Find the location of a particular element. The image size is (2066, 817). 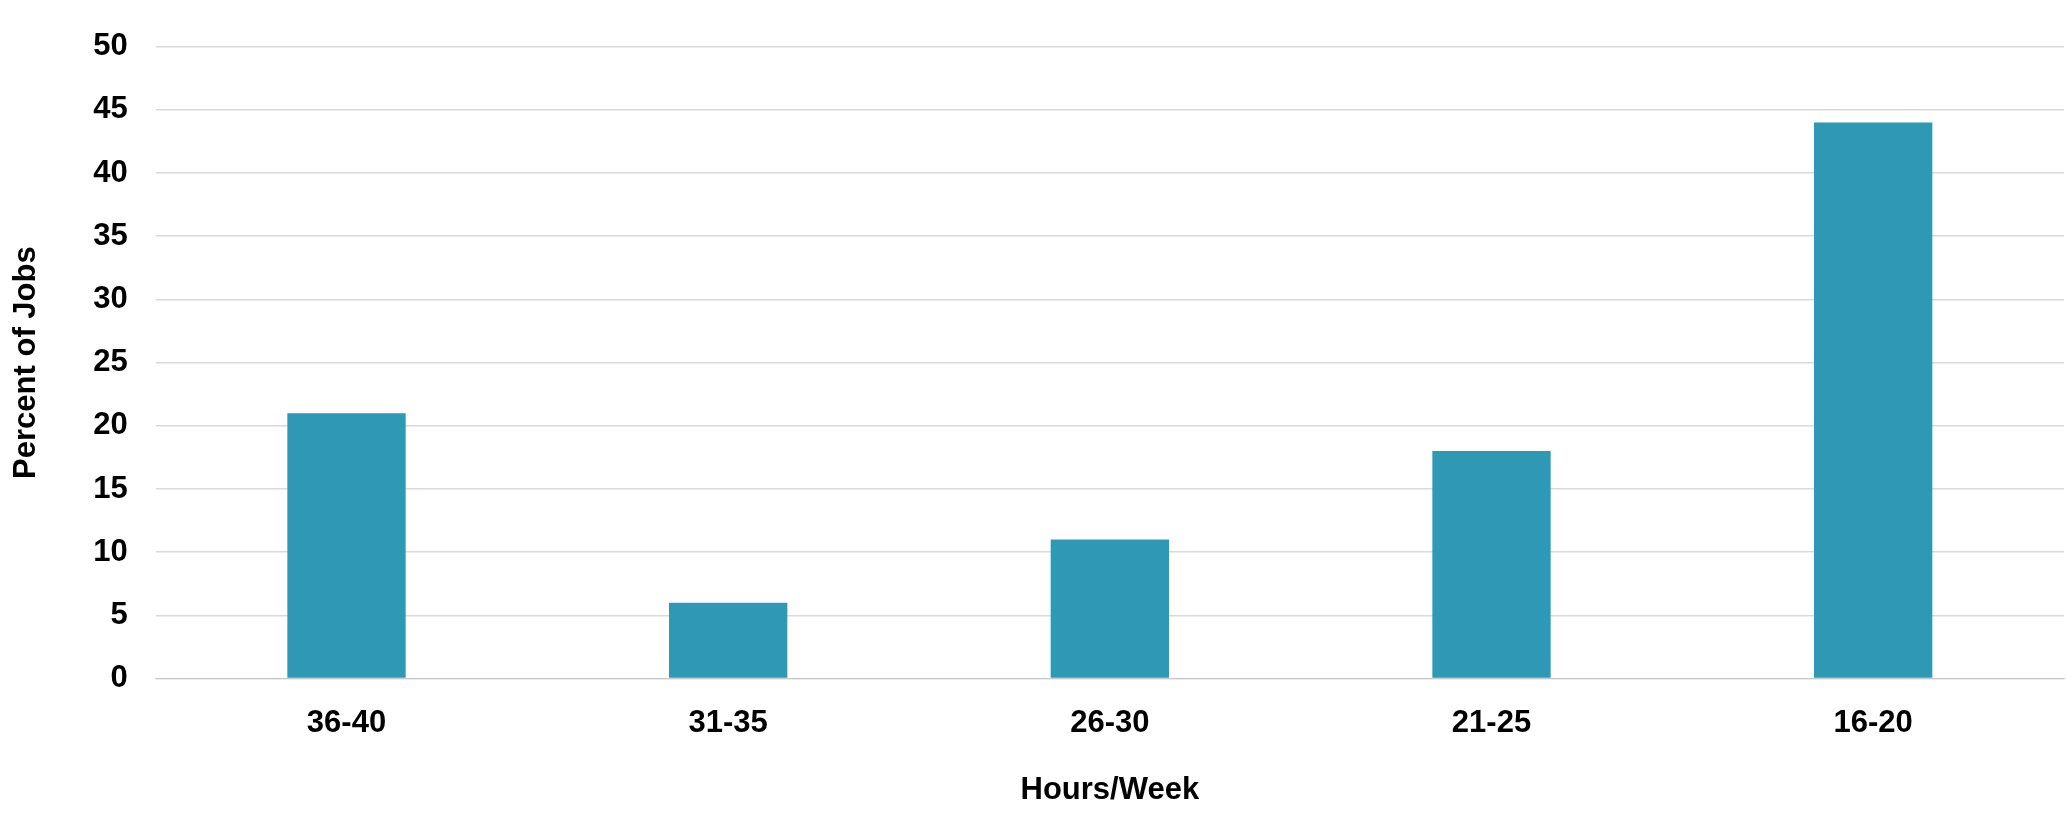

x-tick-label: 16-20 is located at coordinates (1873, 721).